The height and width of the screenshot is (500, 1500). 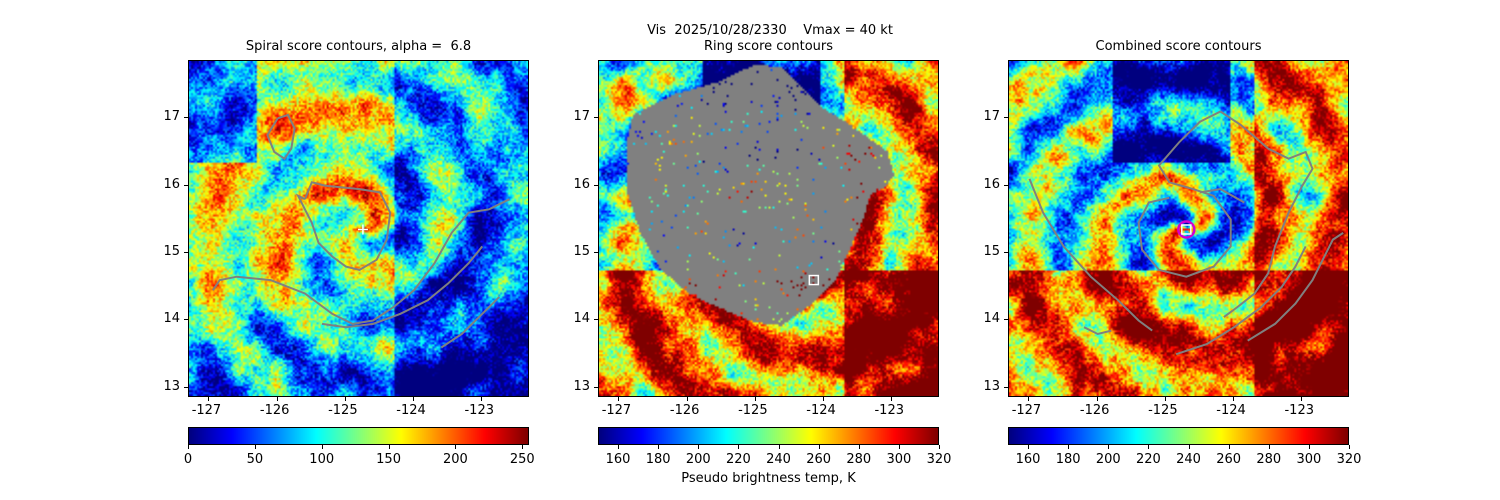 I want to click on colorbar-tick-label: 250, so click(x=522, y=459).